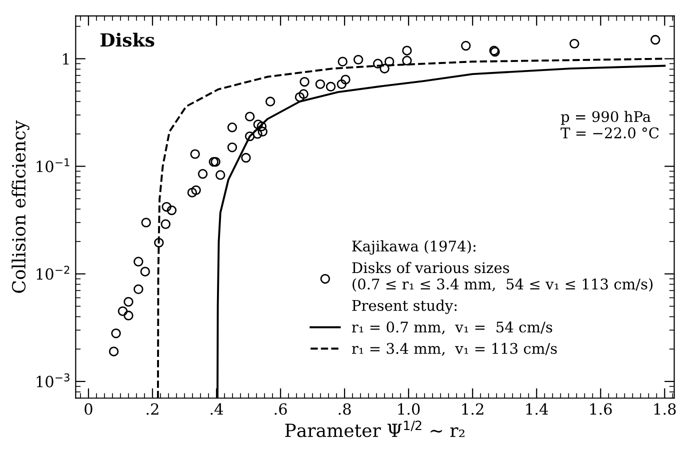  I want to click on y-tick-label: 10$^{−1}$, so click(53, 165).